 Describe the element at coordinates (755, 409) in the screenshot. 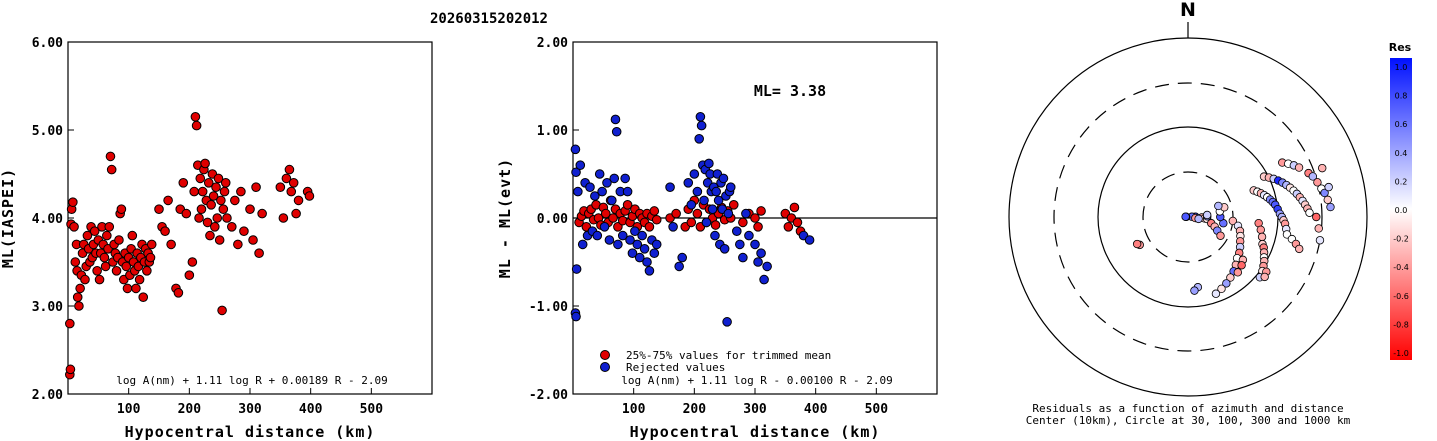

I see `x-tick-label: 300` at that location.